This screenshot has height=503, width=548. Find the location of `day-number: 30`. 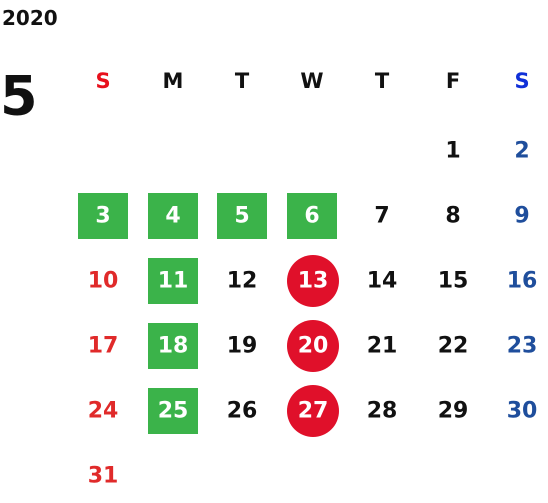

day-number: 30 is located at coordinates (522, 411).